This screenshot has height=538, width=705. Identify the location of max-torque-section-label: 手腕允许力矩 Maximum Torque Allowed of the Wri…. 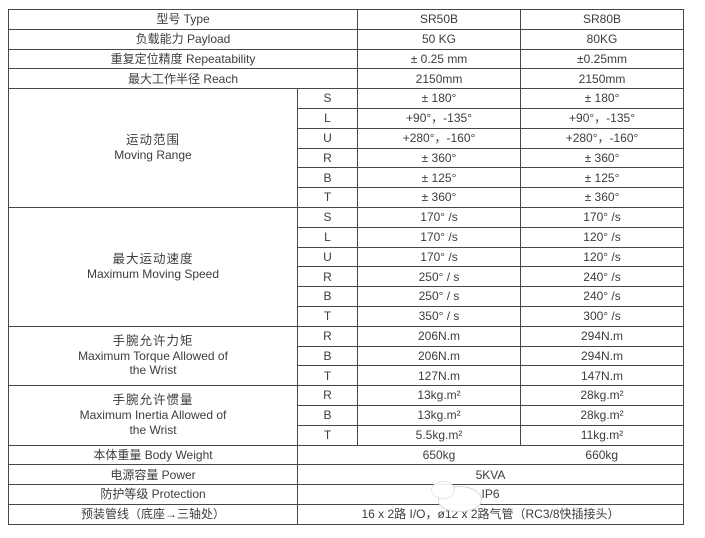
(153, 356).